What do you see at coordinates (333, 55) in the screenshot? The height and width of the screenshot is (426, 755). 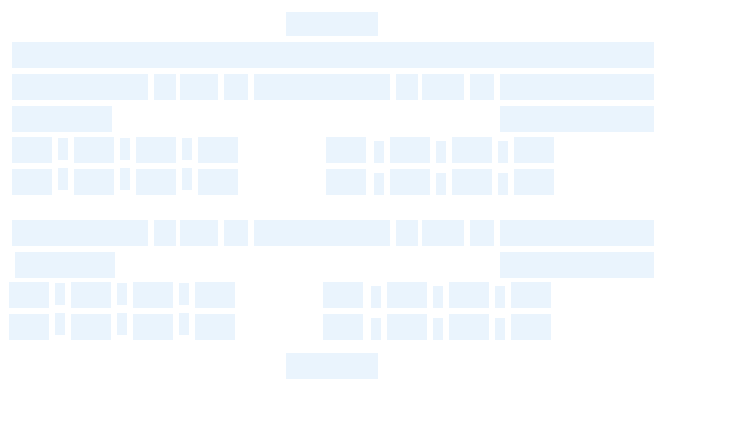 I see `banner-placeholder` at bounding box center [333, 55].